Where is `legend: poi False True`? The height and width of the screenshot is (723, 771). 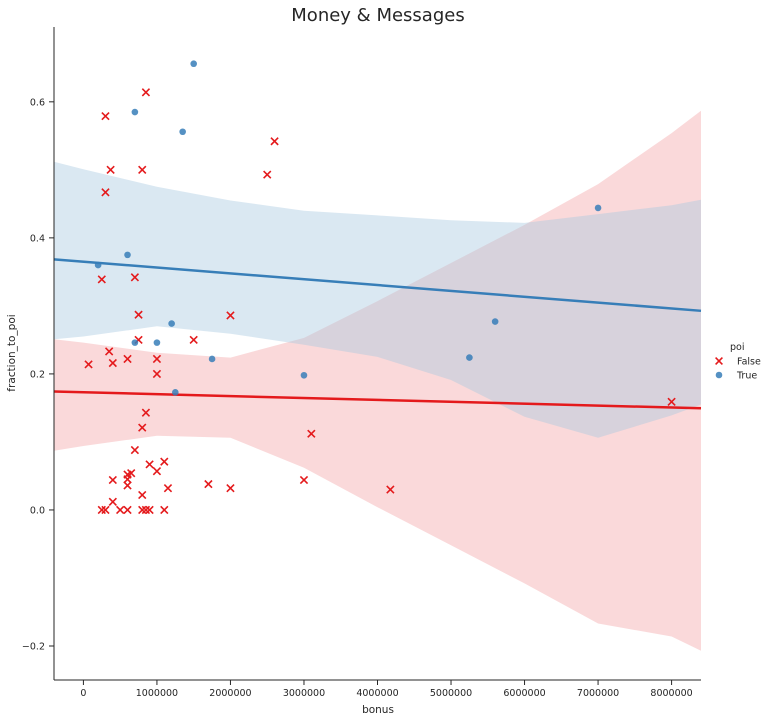
legend: poi False True is located at coordinates (738, 362).